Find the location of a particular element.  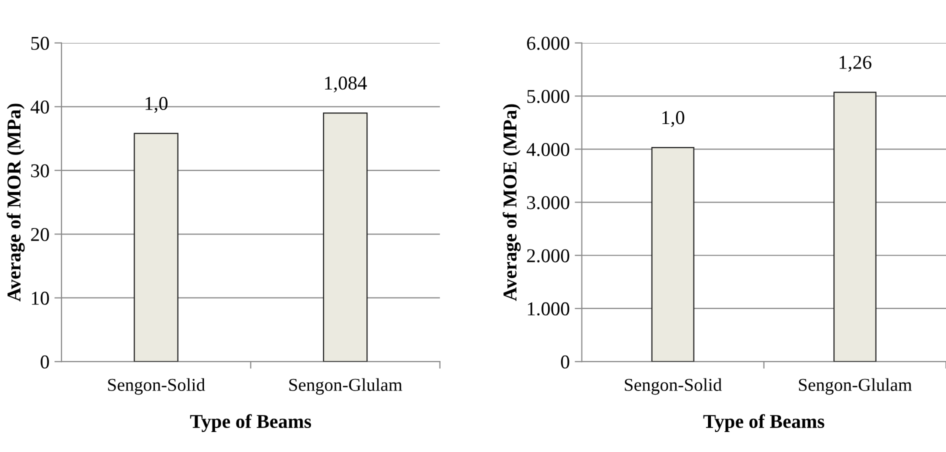

y-tick-label: 30 is located at coordinates (40, 171).